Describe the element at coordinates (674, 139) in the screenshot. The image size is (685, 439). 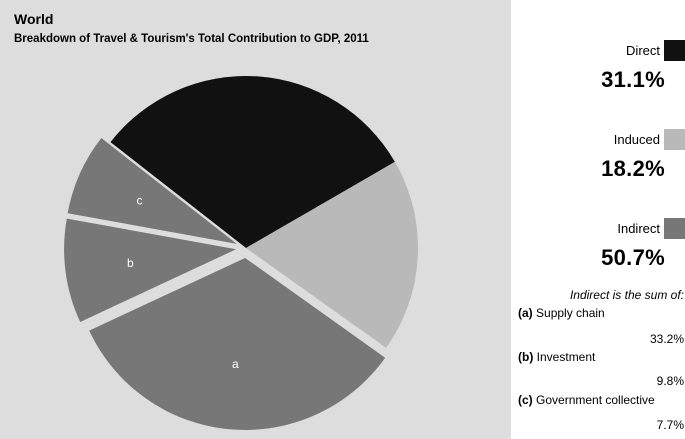
I see `legend-swatch-induced` at that location.